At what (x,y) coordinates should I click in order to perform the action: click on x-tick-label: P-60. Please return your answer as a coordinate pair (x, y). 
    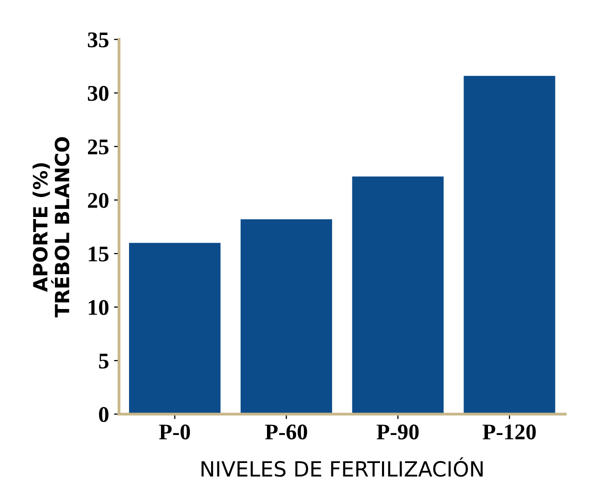
    Looking at the image, I should click on (286, 432).